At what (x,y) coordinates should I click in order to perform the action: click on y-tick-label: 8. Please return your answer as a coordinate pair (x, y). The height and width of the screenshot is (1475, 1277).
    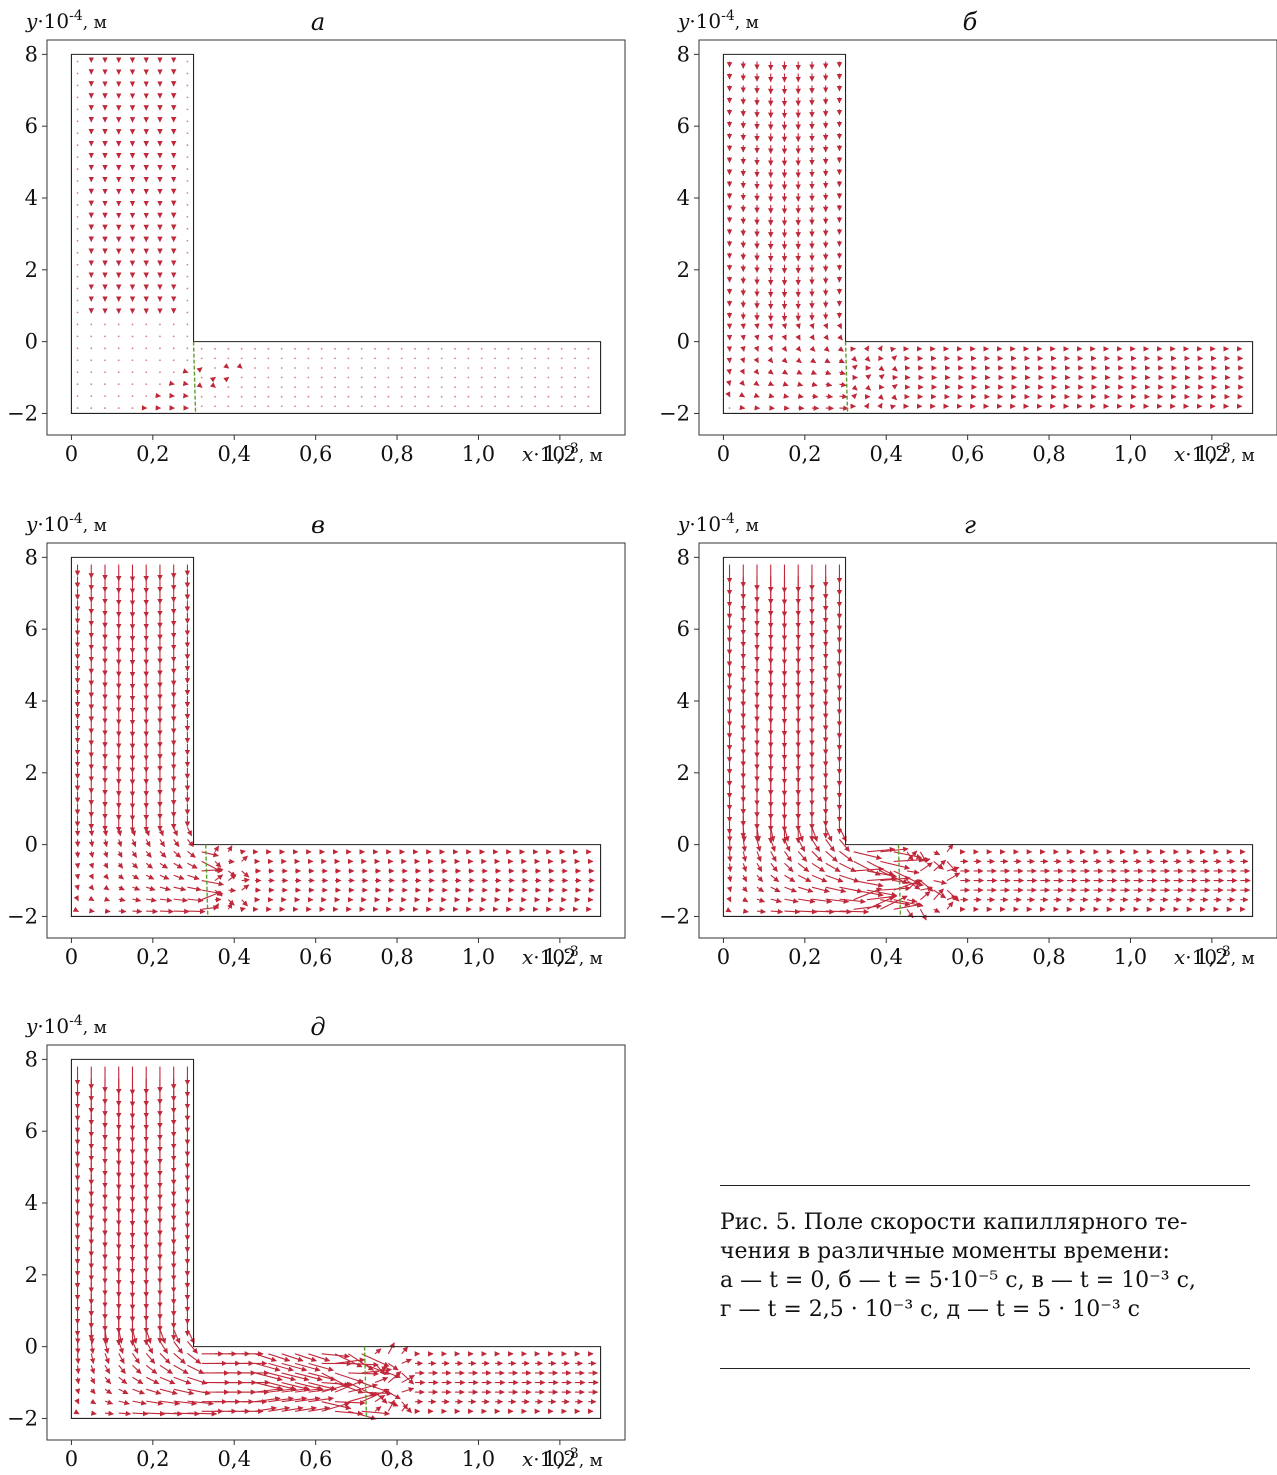
    Looking at the image, I should click on (31, 557).